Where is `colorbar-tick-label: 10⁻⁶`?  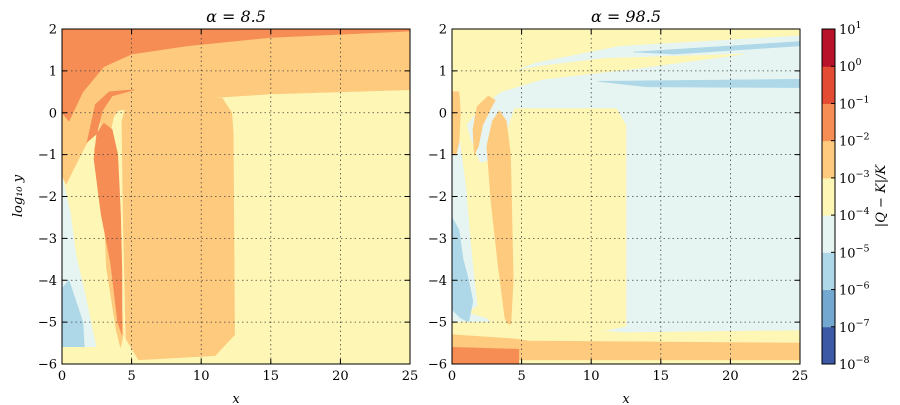 colorbar-tick-label: 10⁻⁶ is located at coordinates (854, 290).